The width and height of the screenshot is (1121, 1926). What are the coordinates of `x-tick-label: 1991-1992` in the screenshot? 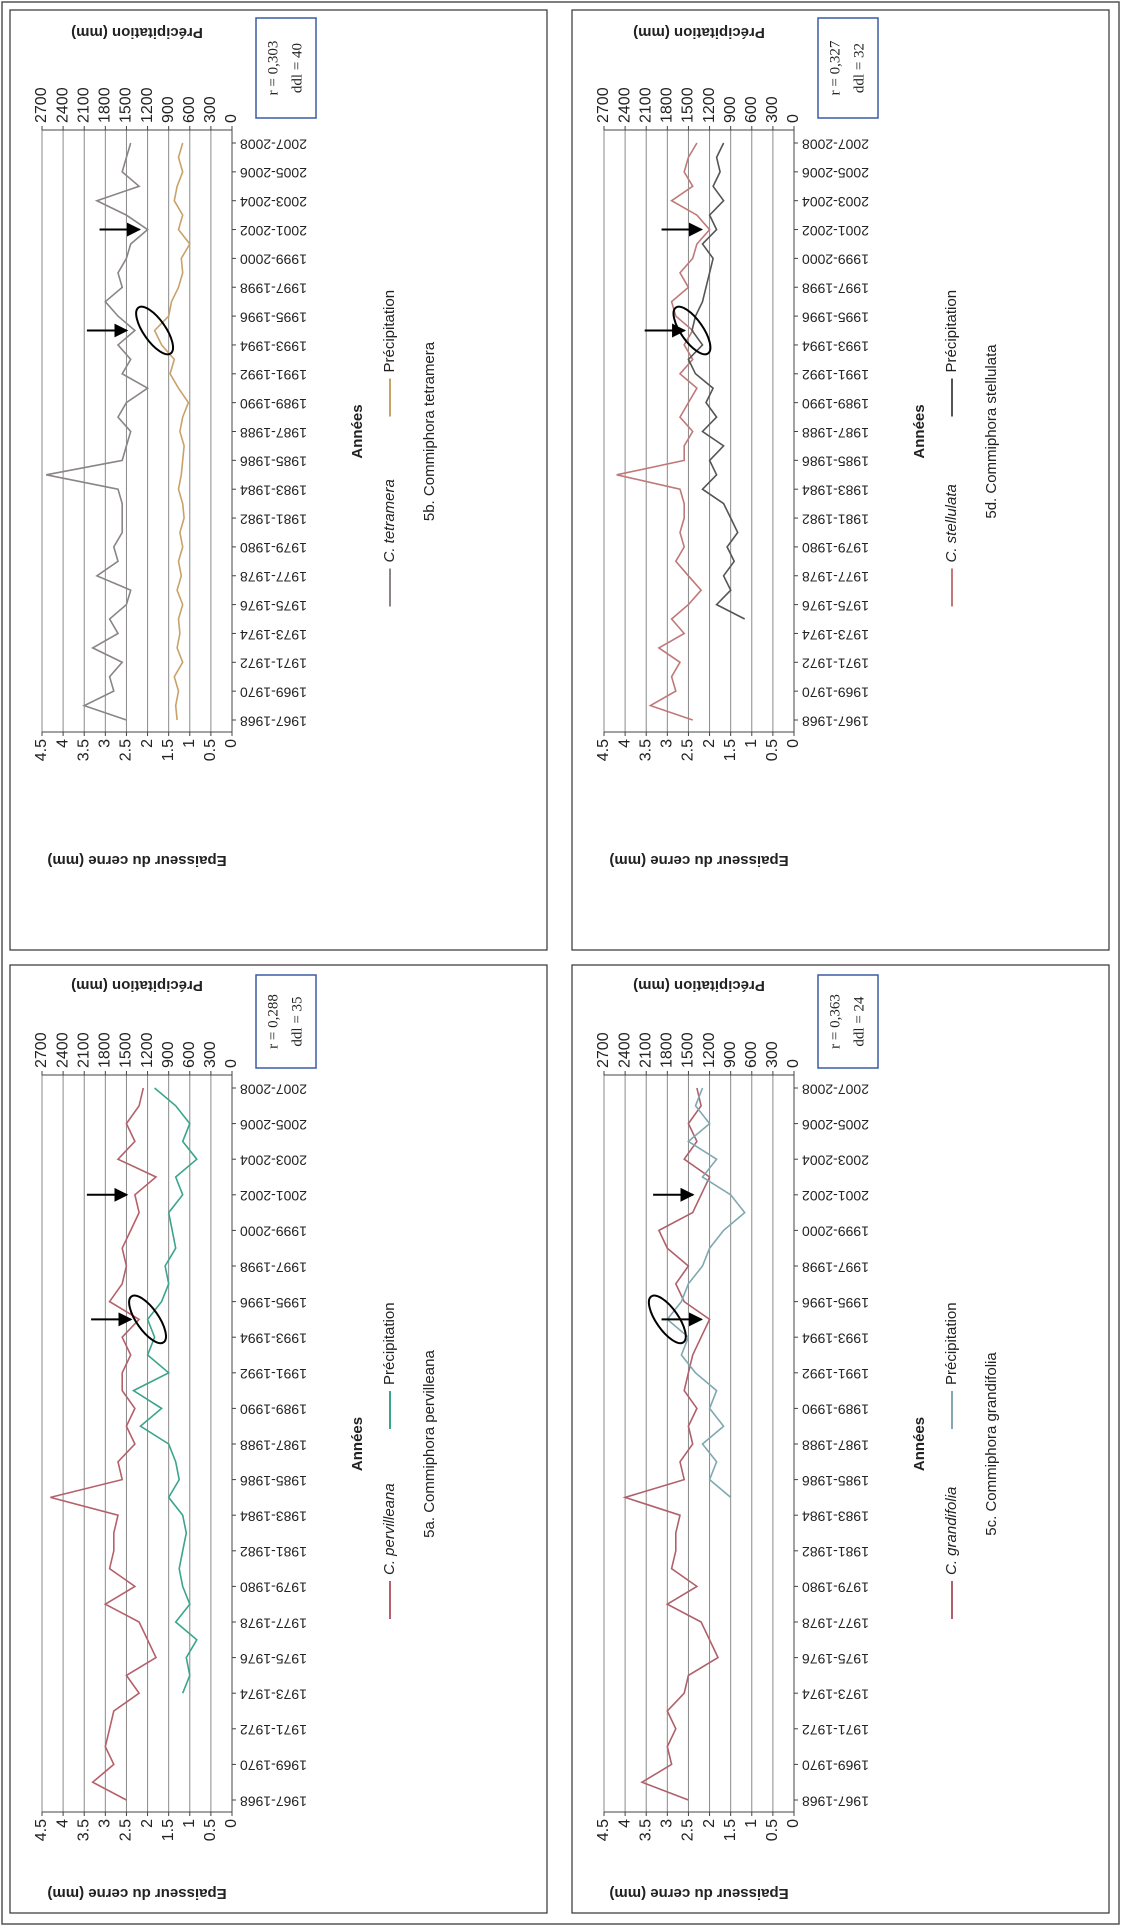 It's located at (835, 1374).